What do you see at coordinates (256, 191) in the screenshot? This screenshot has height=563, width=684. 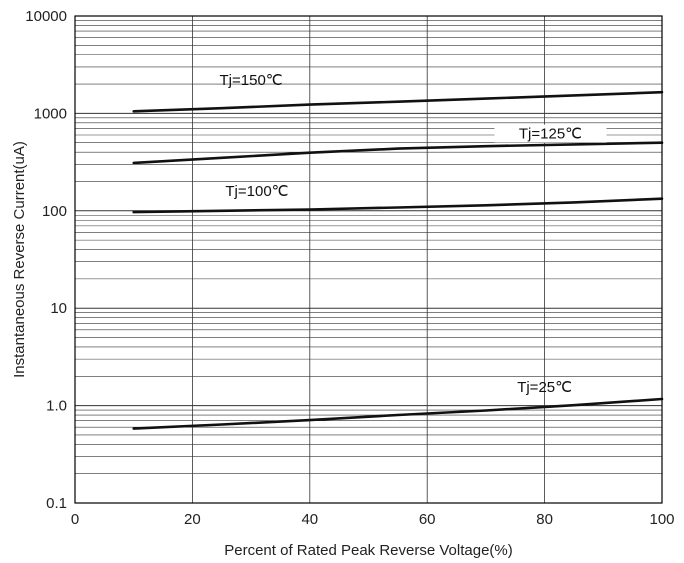 I see `series-label: Tj=100℃` at bounding box center [256, 191].